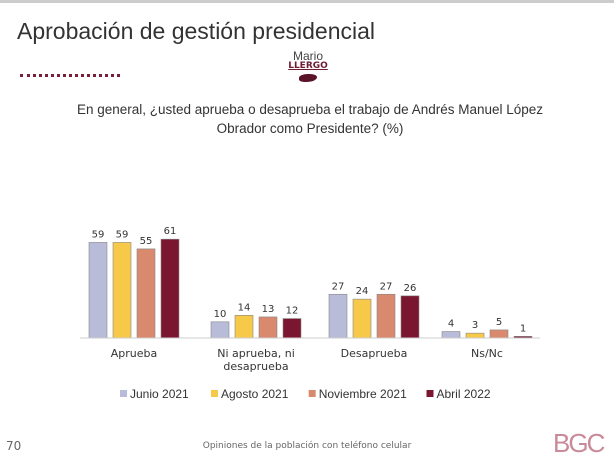  I want to click on data-label: 1, so click(523, 328).